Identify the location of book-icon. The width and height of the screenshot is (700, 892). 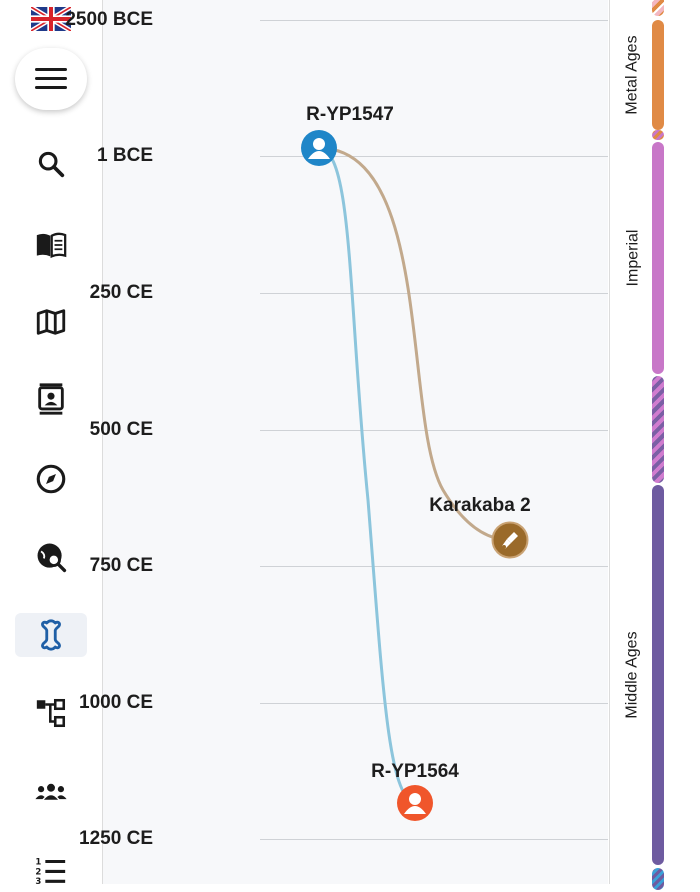
(51, 245).